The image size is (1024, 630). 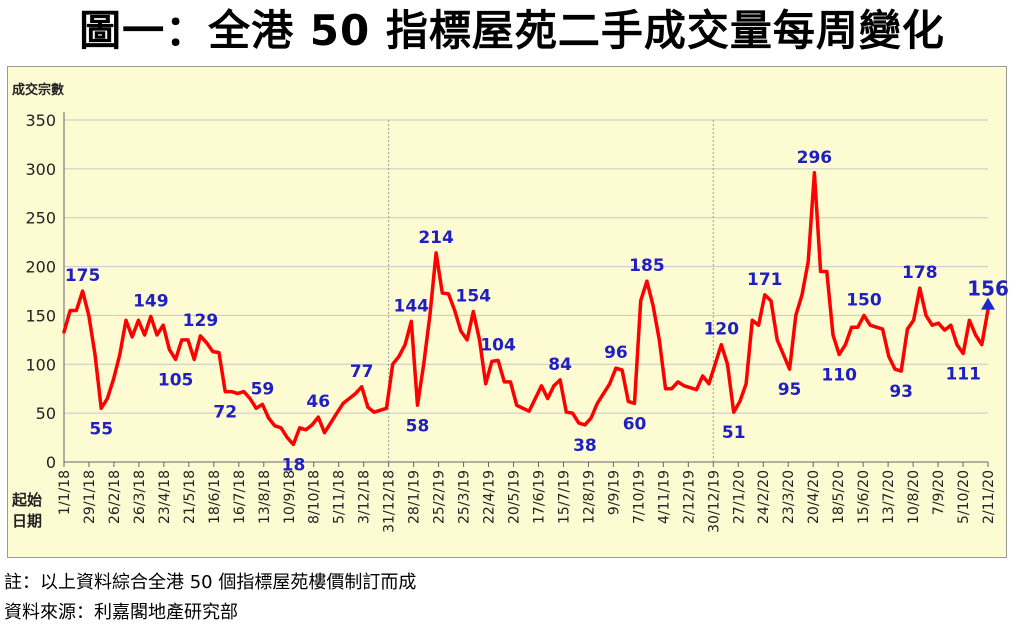 What do you see at coordinates (40, 169) in the screenshot?
I see `y-tick-label: 300` at bounding box center [40, 169].